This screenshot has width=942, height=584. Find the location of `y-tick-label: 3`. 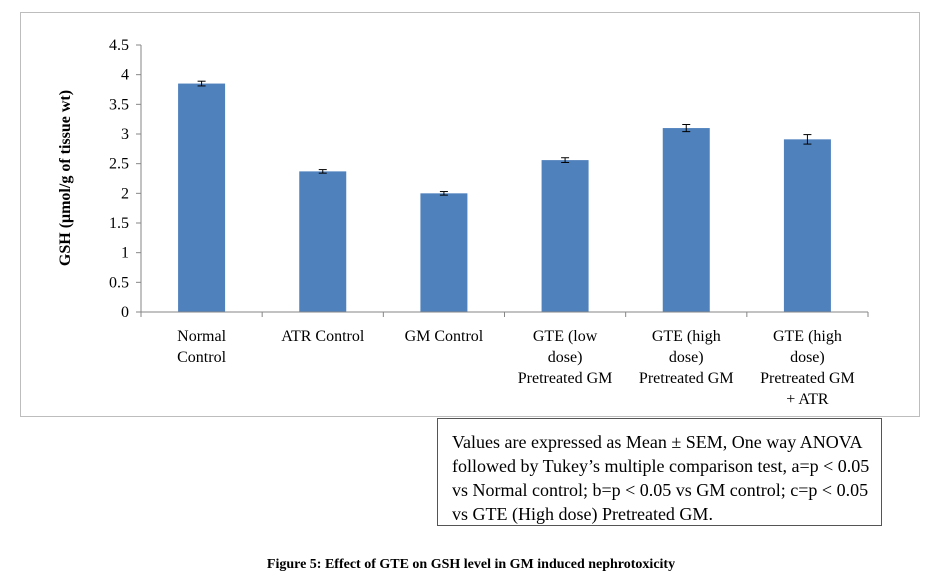

y-tick-label: 3 is located at coordinates (125, 134).